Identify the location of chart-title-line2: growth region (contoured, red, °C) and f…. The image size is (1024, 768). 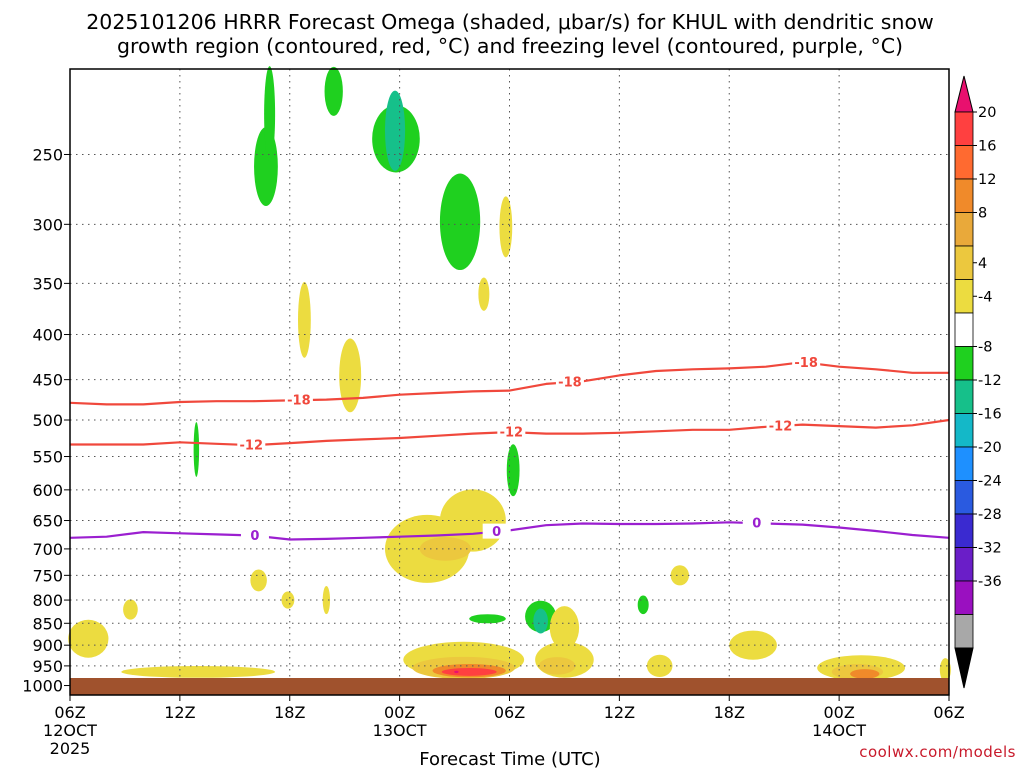
(510, 46).